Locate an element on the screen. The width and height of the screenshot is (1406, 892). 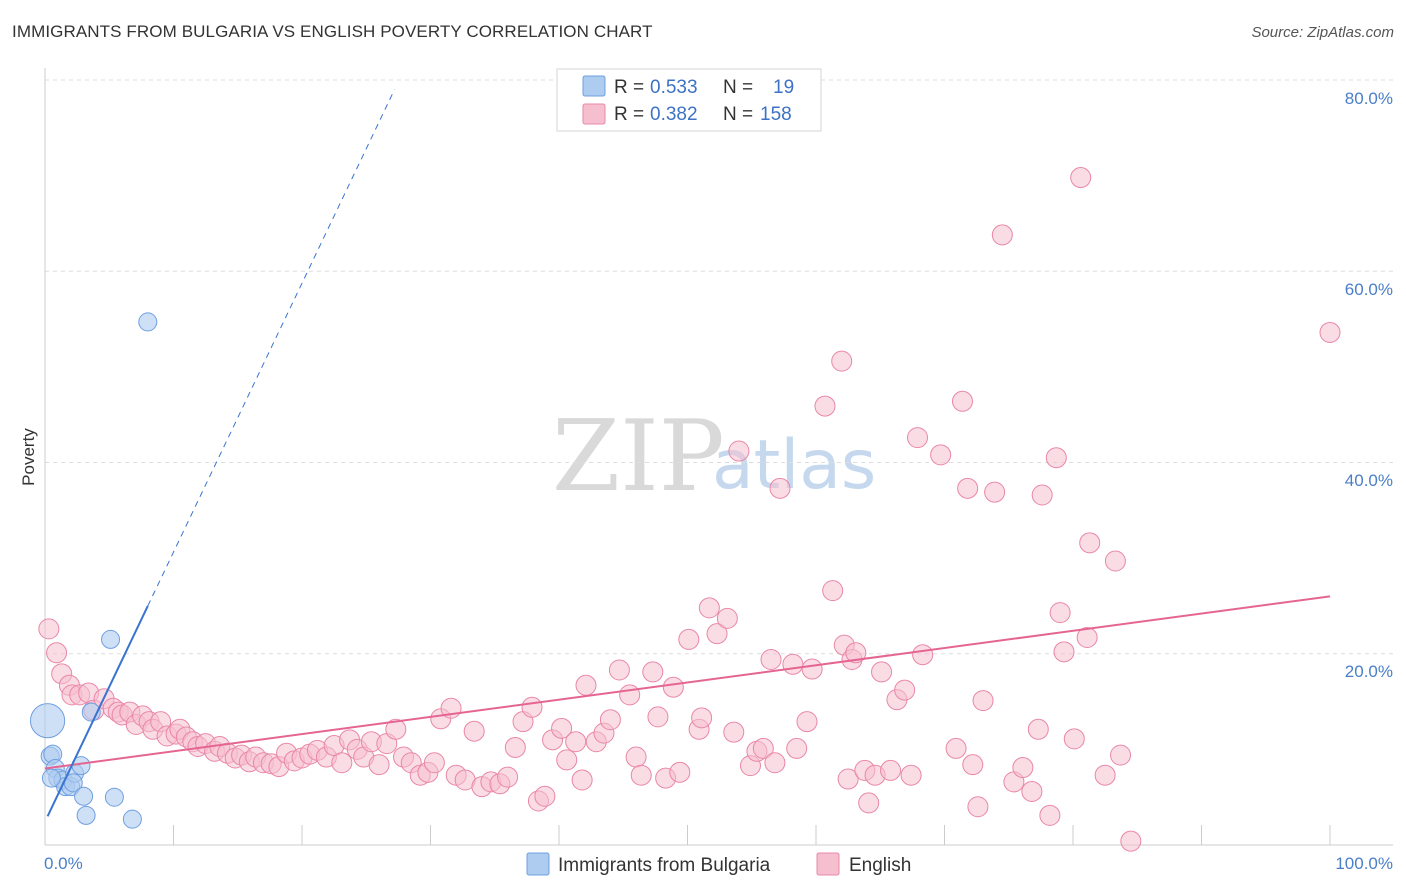
legend-r-label-english: R = is located at coordinates (629, 114).